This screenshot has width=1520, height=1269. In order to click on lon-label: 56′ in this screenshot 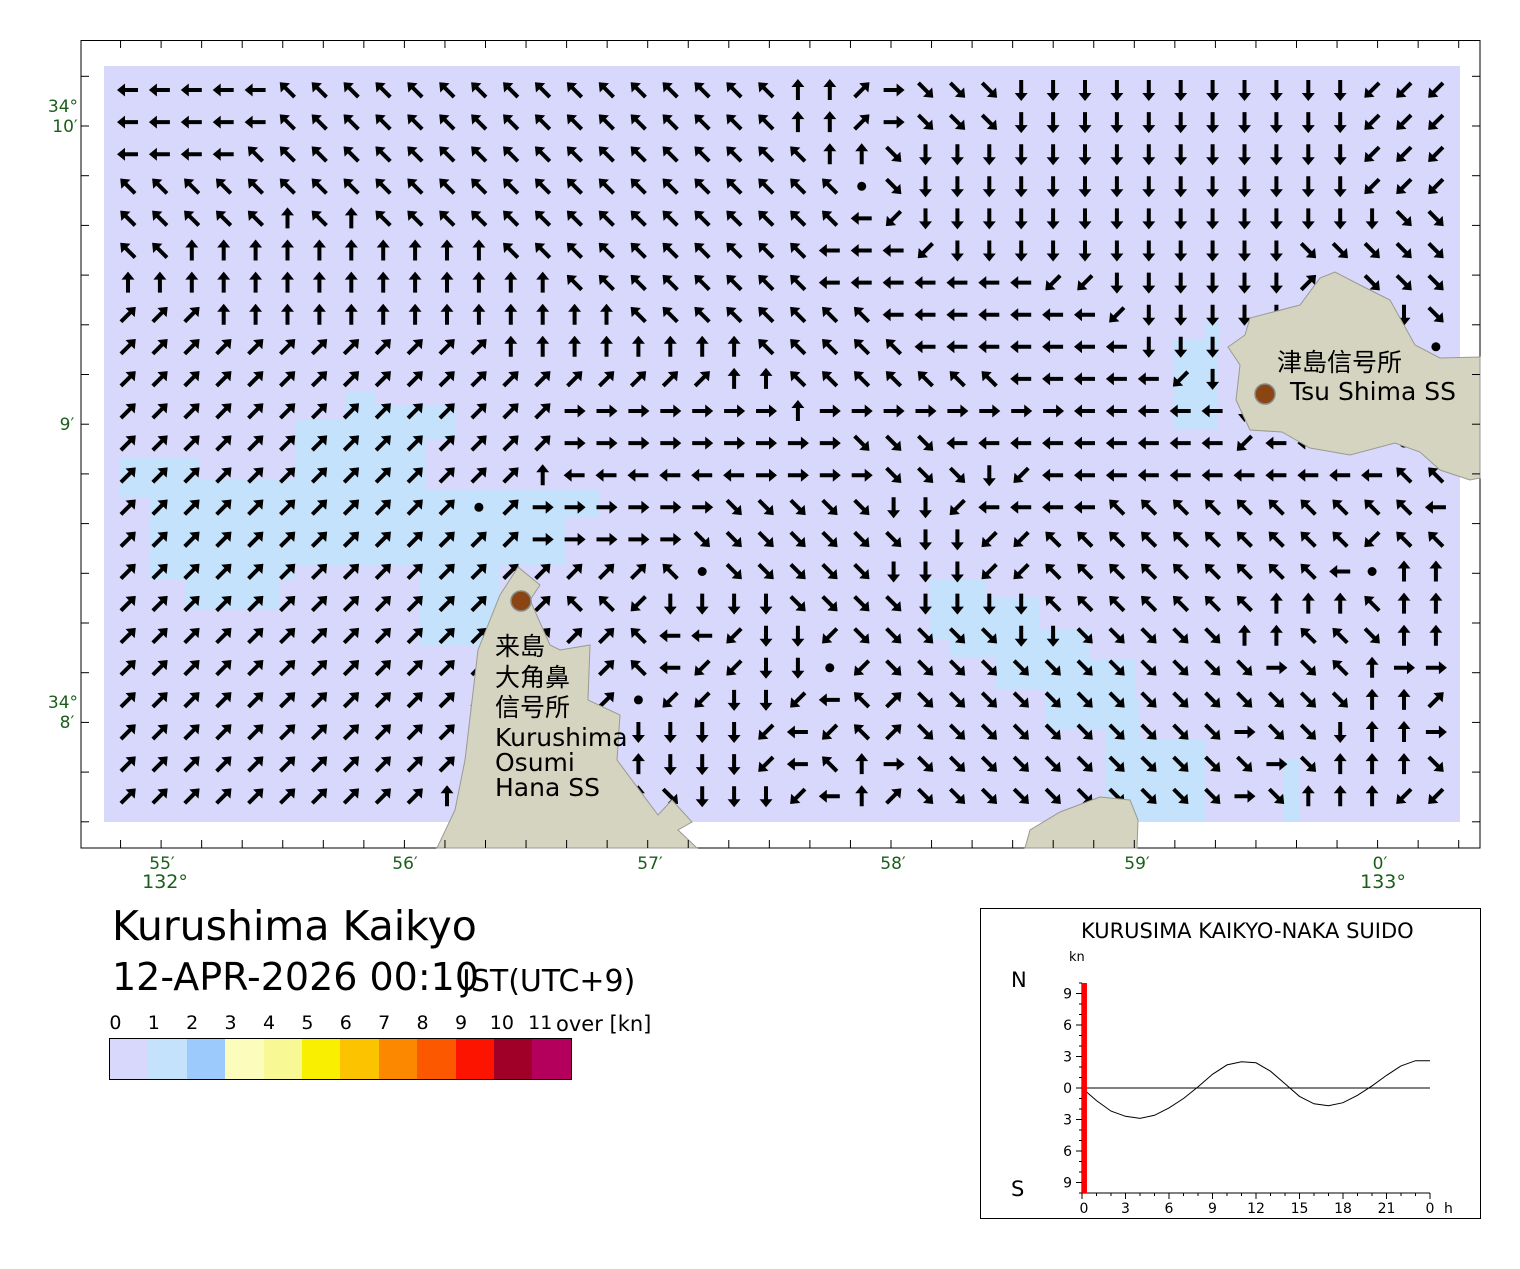, I will do `click(405, 864)`.